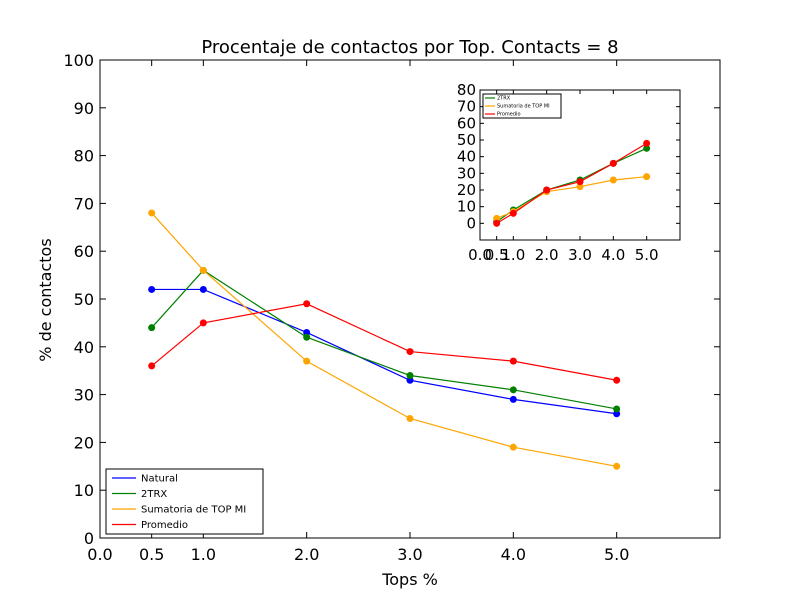 The image size is (800, 600). Describe the element at coordinates (409, 579) in the screenshot. I see `x-axis-label: Tops %` at that location.